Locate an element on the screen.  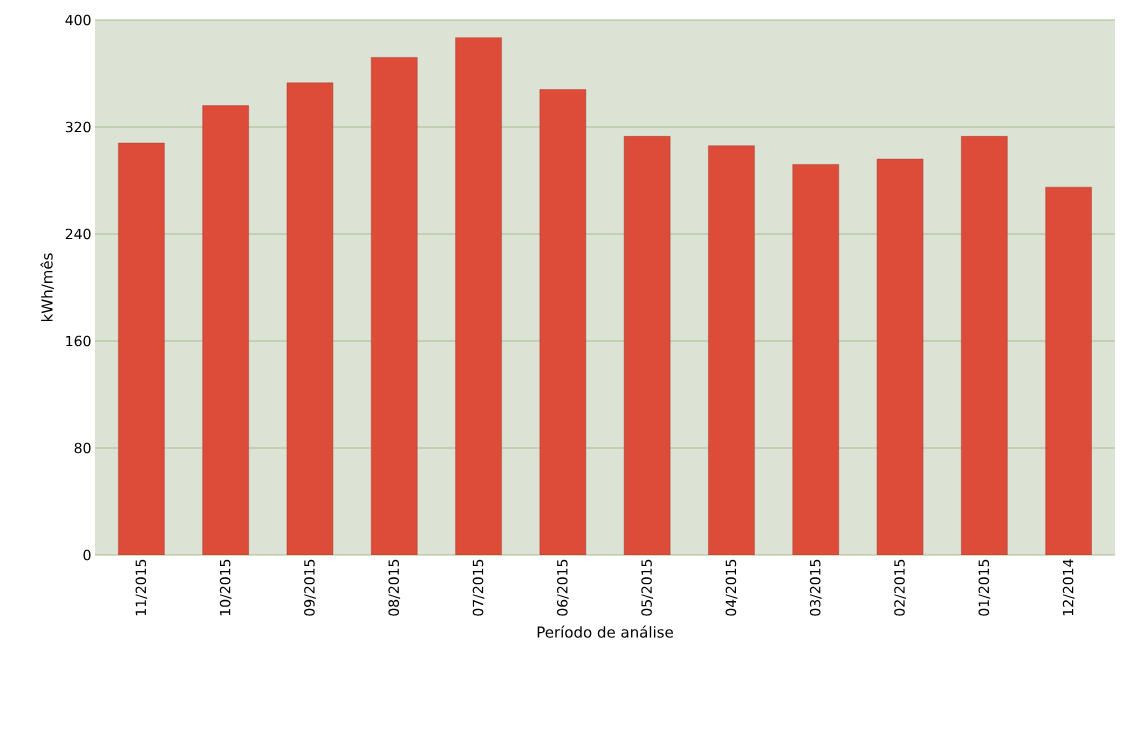
x-tick-label: 01/2015 is located at coordinates (984, 587).